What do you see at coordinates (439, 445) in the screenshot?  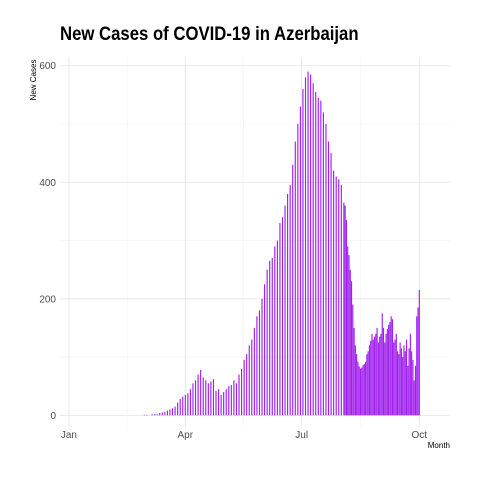 I see `x-axis-title: Month` at bounding box center [439, 445].